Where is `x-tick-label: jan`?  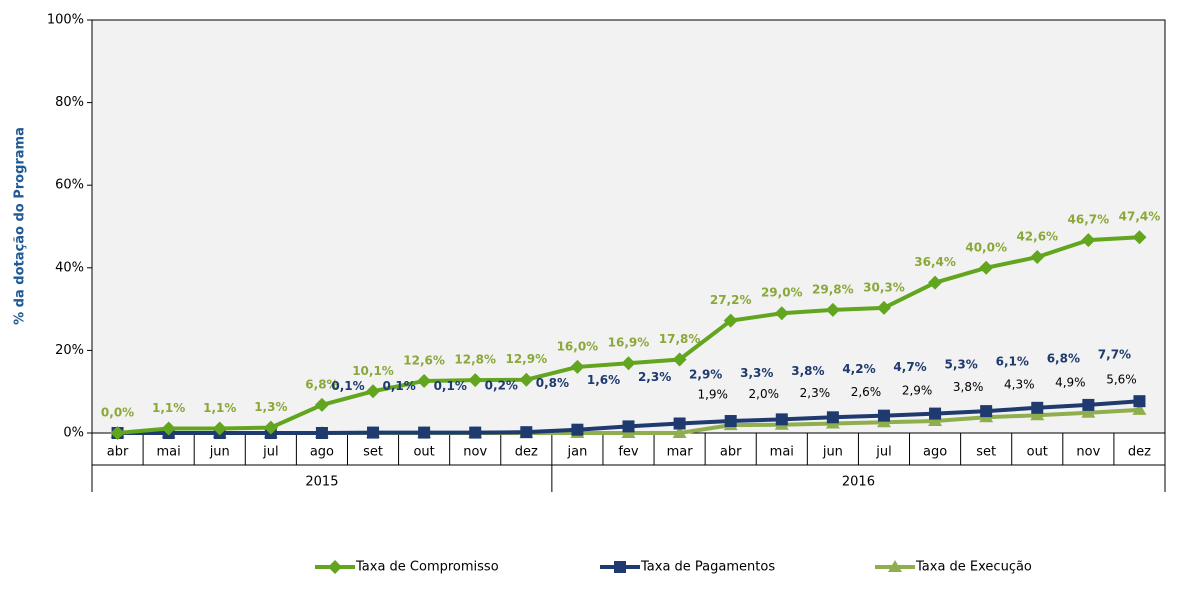
x-tick-label: jan is located at coordinates (576, 452).